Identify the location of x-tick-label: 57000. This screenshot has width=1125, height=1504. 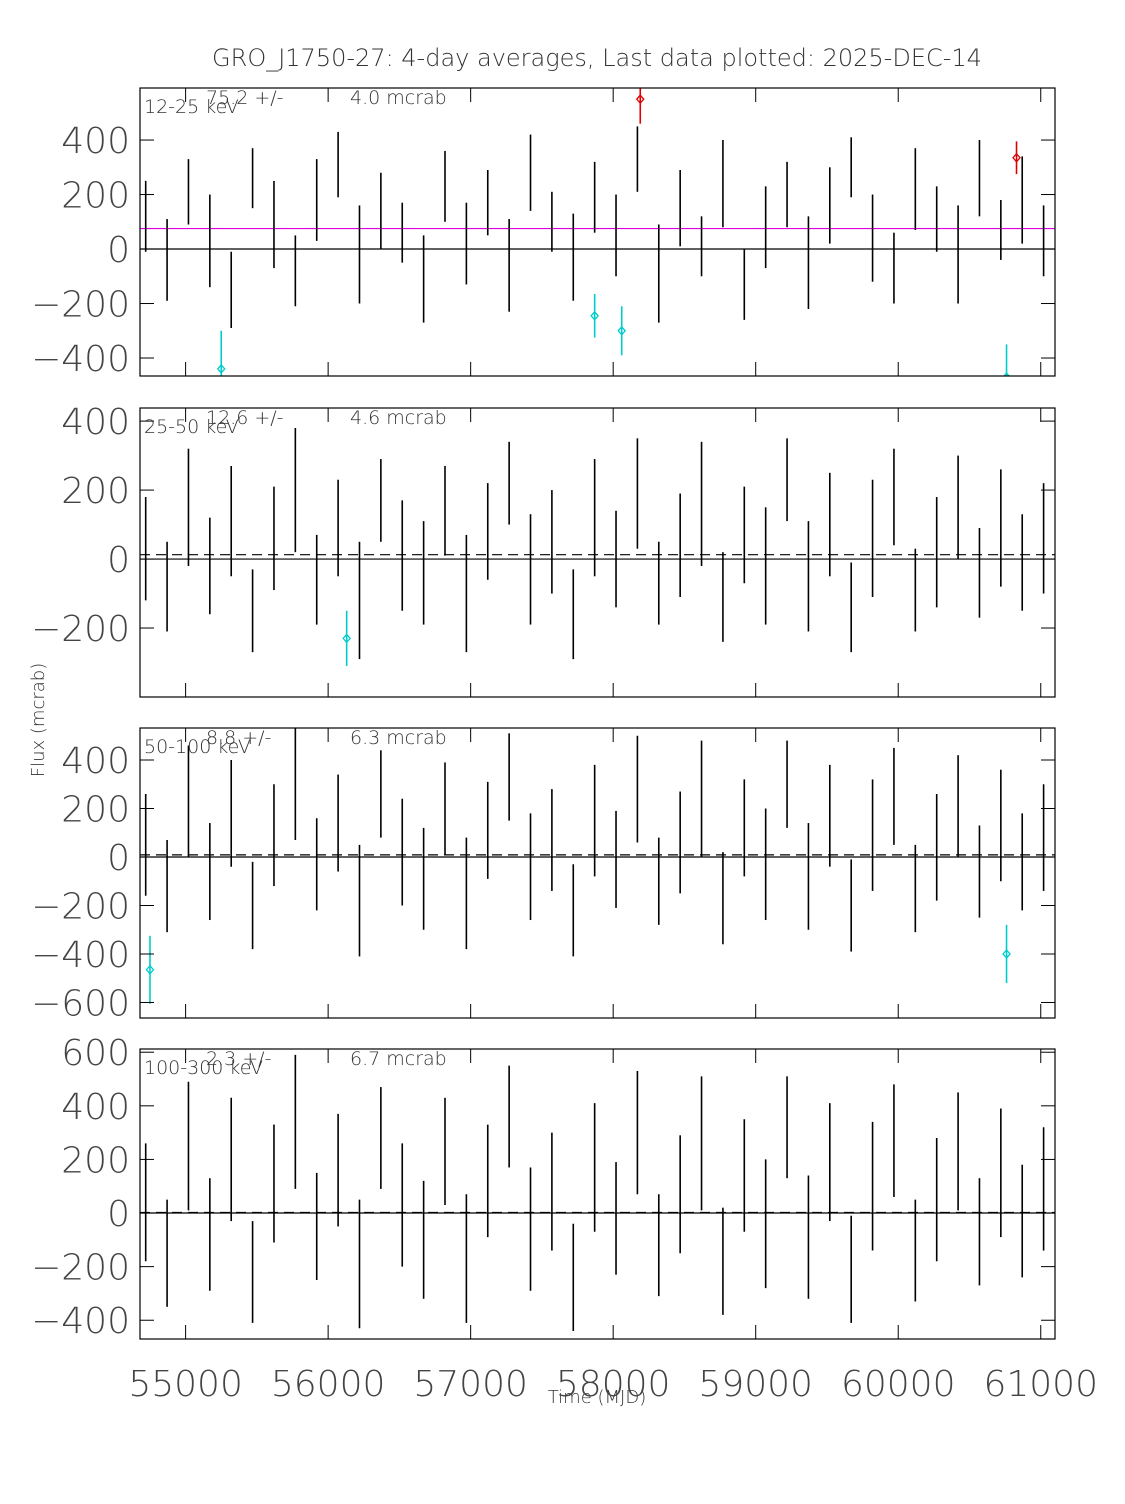
(470, 1384).